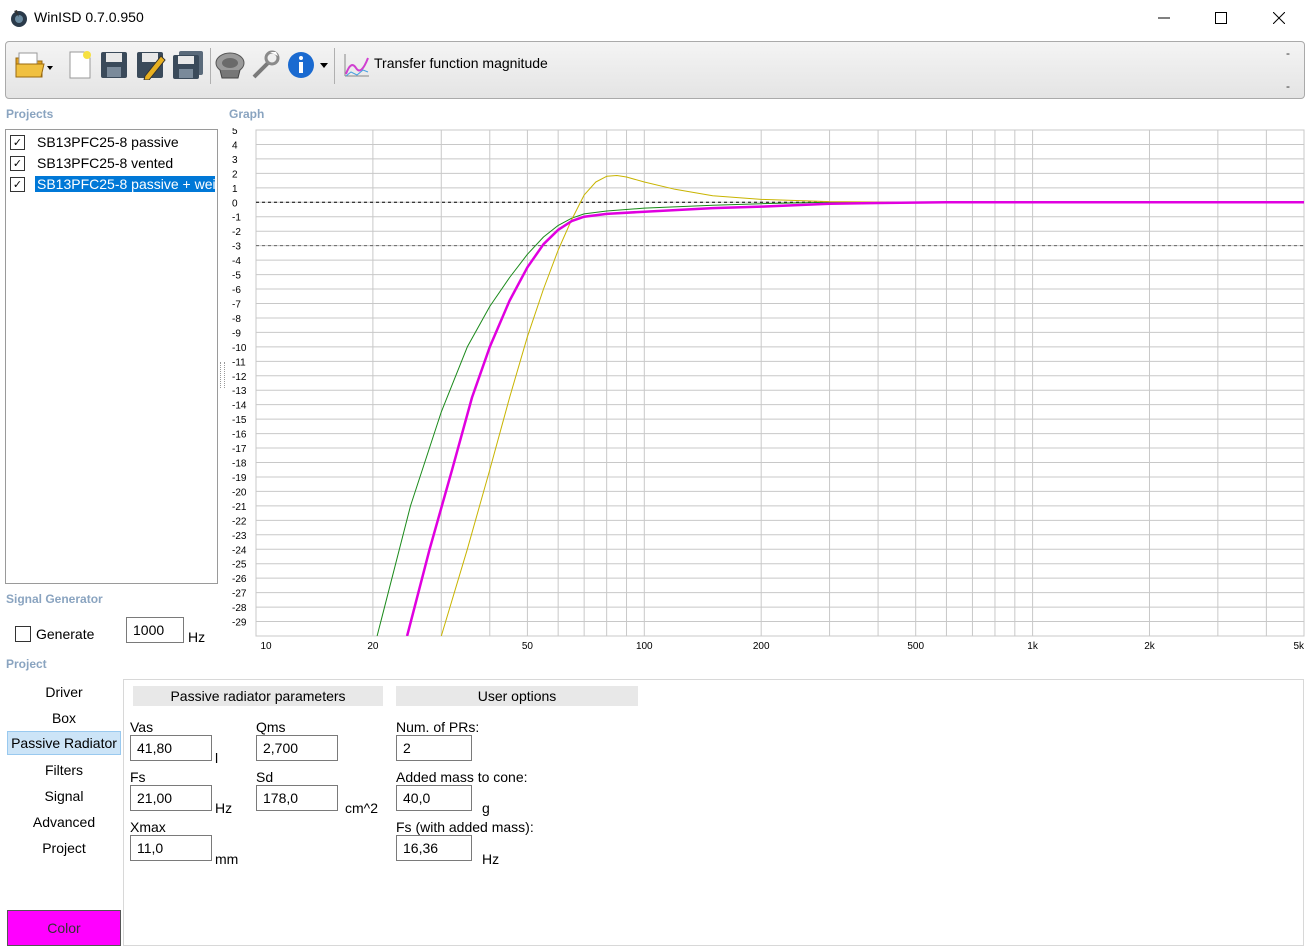 This screenshot has width=1309, height=950. I want to click on x-tick-label: 200, so click(761, 646).